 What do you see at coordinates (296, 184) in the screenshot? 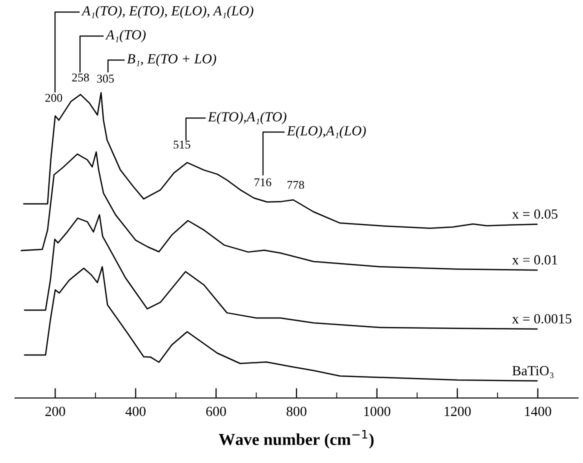
I see `annotation: 778` at bounding box center [296, 184].